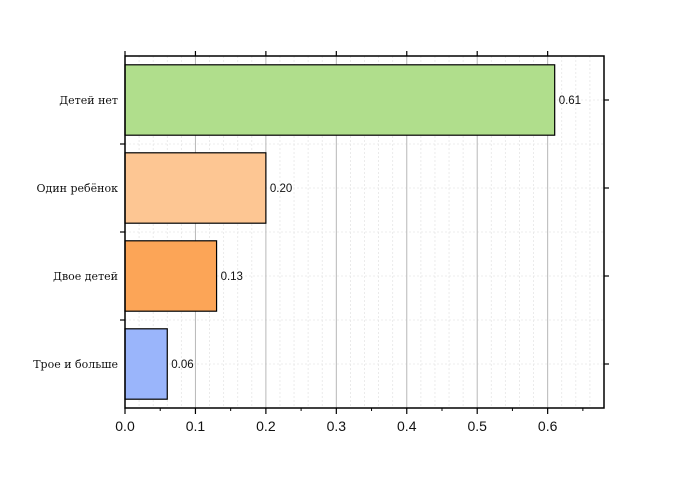 The width and height of the screenshot is (700, 488). I want to click on x-tick-label: 0.3, so click(337, 426).